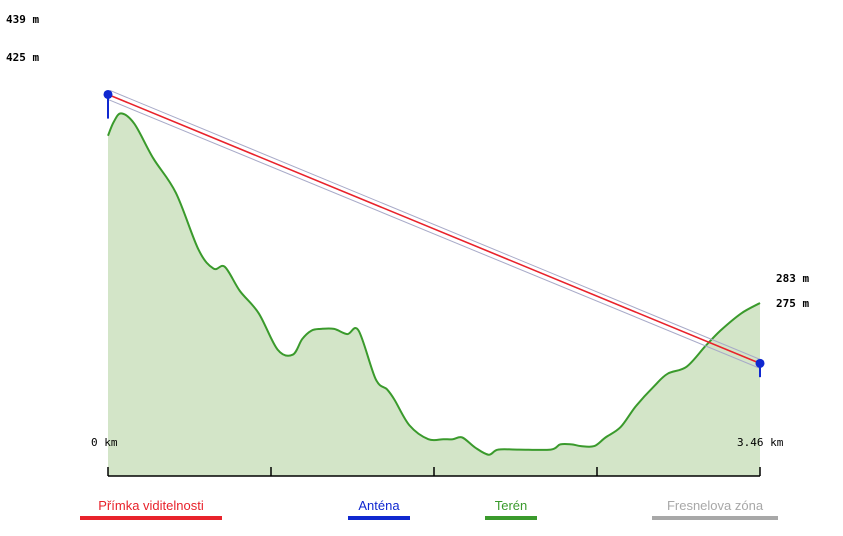  What do you see at coordinates (379, 505) in the screenshot?
I see `legend-label-antenna: Anténa` at bounding box center [379, 505].